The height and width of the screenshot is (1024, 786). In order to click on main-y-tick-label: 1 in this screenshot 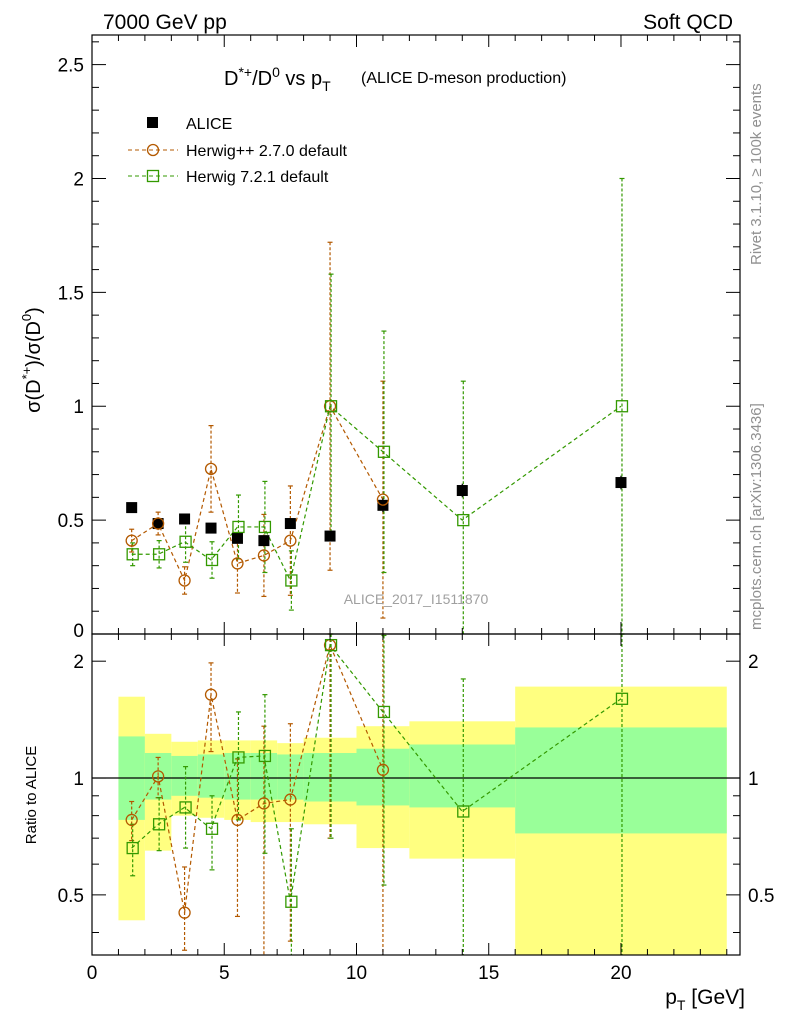, I will do `click(78, 407)`.